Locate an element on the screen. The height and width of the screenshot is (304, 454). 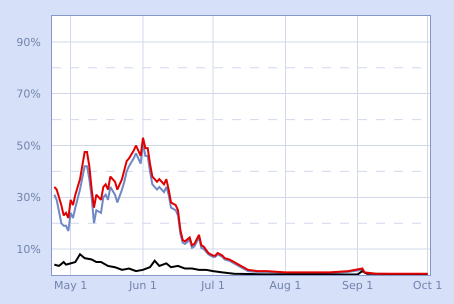
x-tick-label: Sep 1 is located at coordinates (358, 285).